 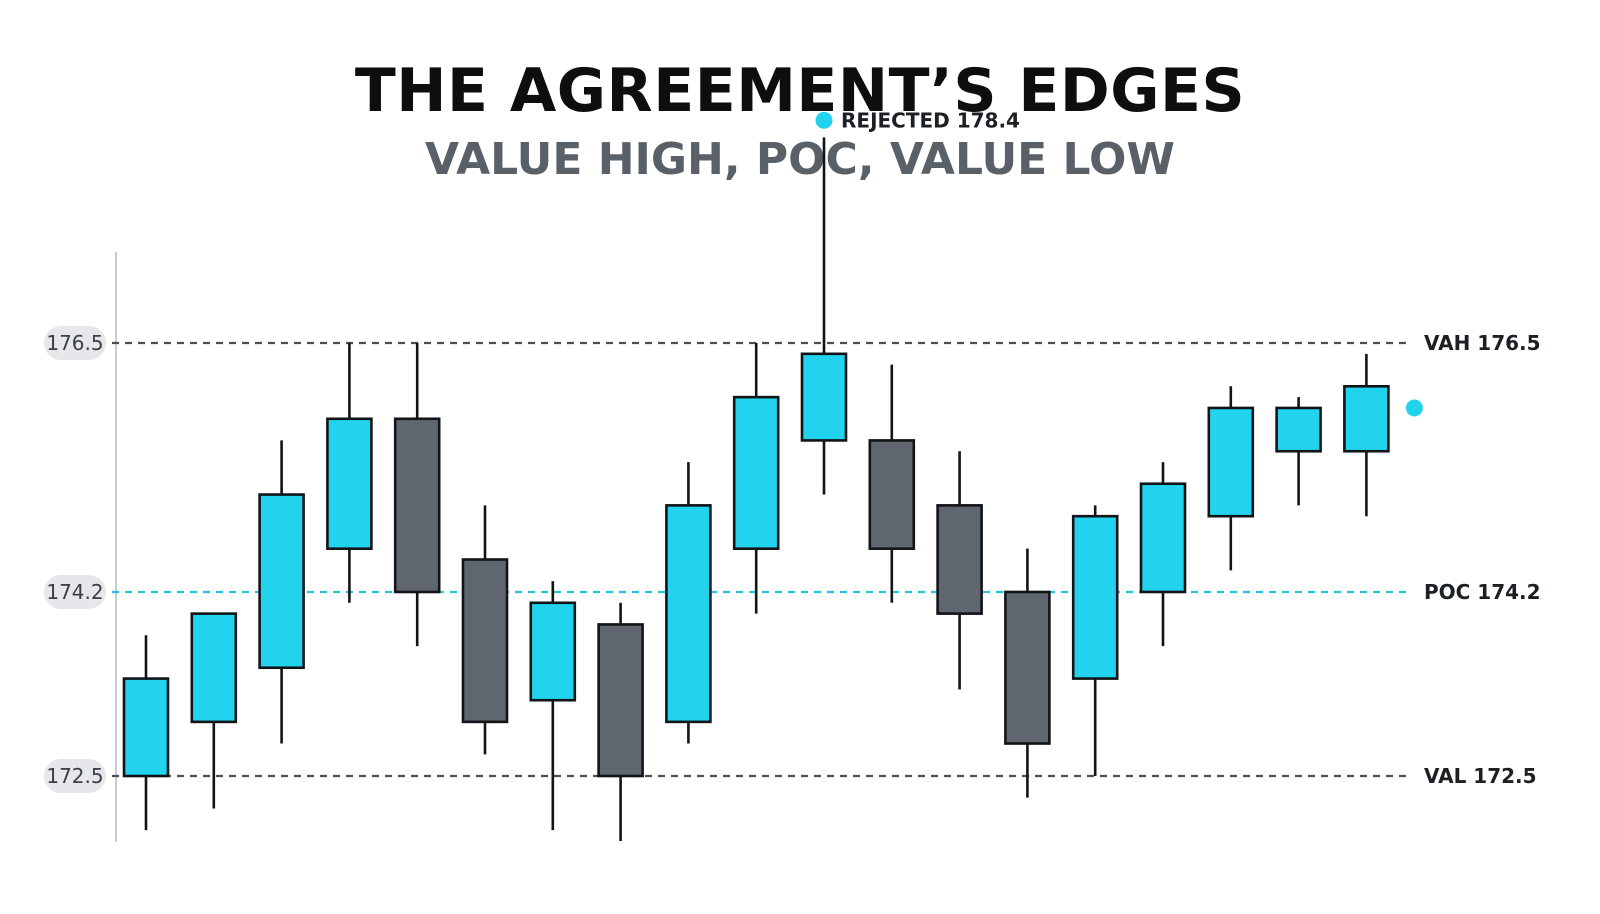 I want to click on y-tick-label: 174.2, so click(x=74, y=592).